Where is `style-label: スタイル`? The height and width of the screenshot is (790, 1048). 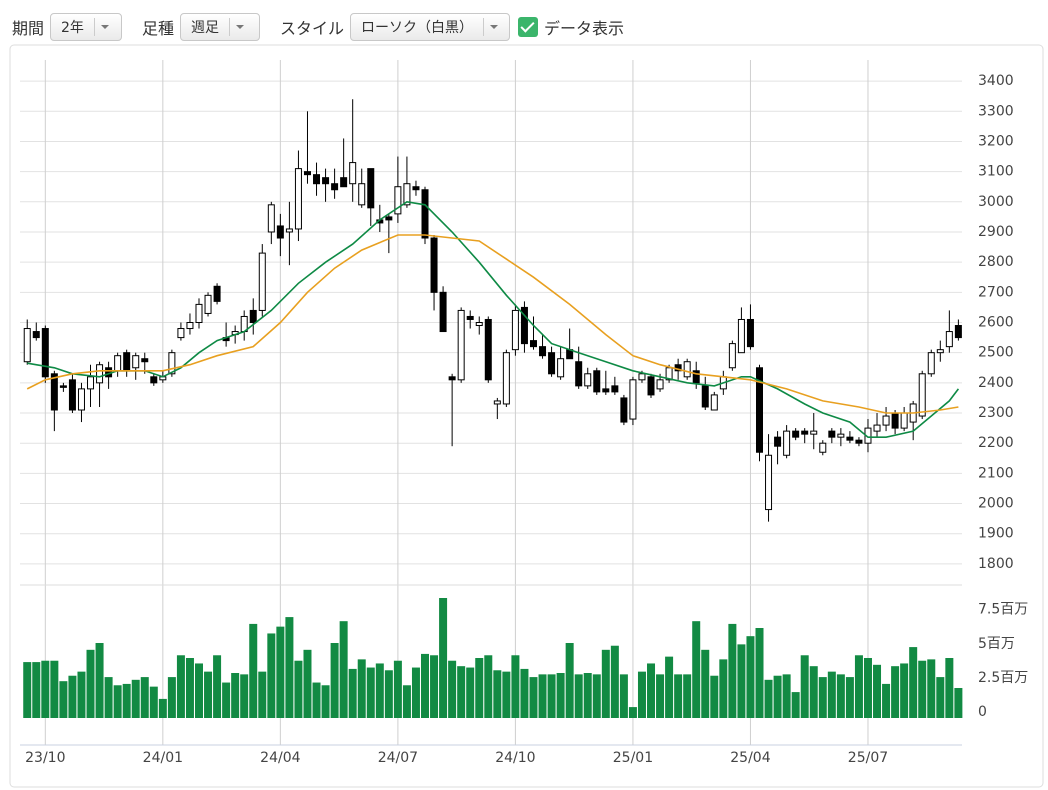
style-label: スタイル is located at coordinates (312, 28).